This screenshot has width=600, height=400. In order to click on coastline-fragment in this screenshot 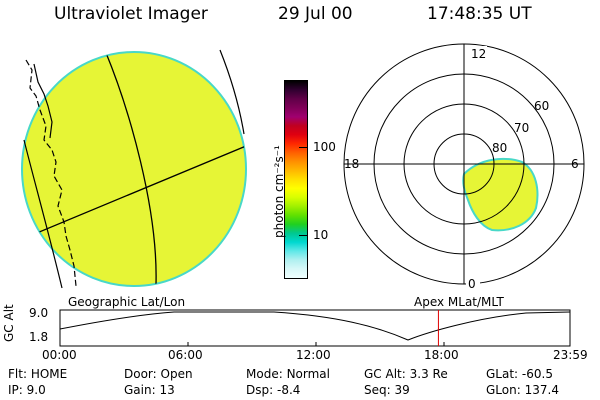, I will do `click(43, 101)`.